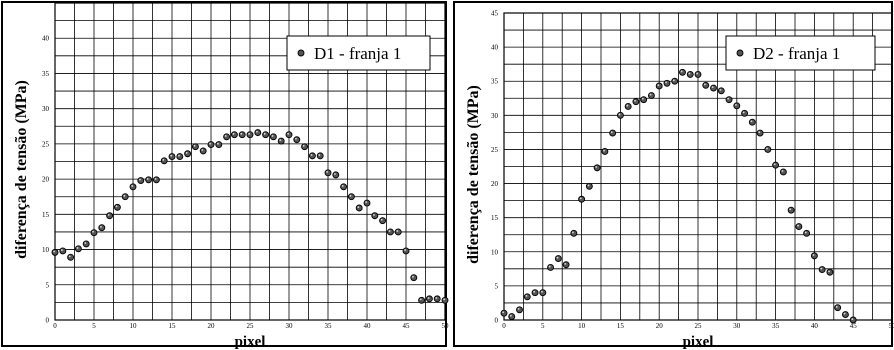 This screenshot has width=894, height=350. Describe the element at coordinates (796, 53) in the screenshot. I see `legend-label: D2 - franja 1` at that location.